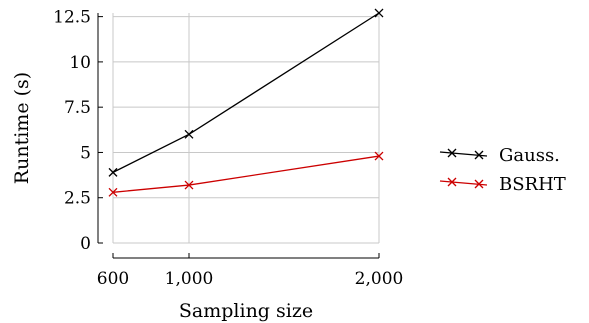 Image resolution: width=589 pixels, height=323 pixels. I want to click on legend-item-gauss: Gauss., so click(499, 155).